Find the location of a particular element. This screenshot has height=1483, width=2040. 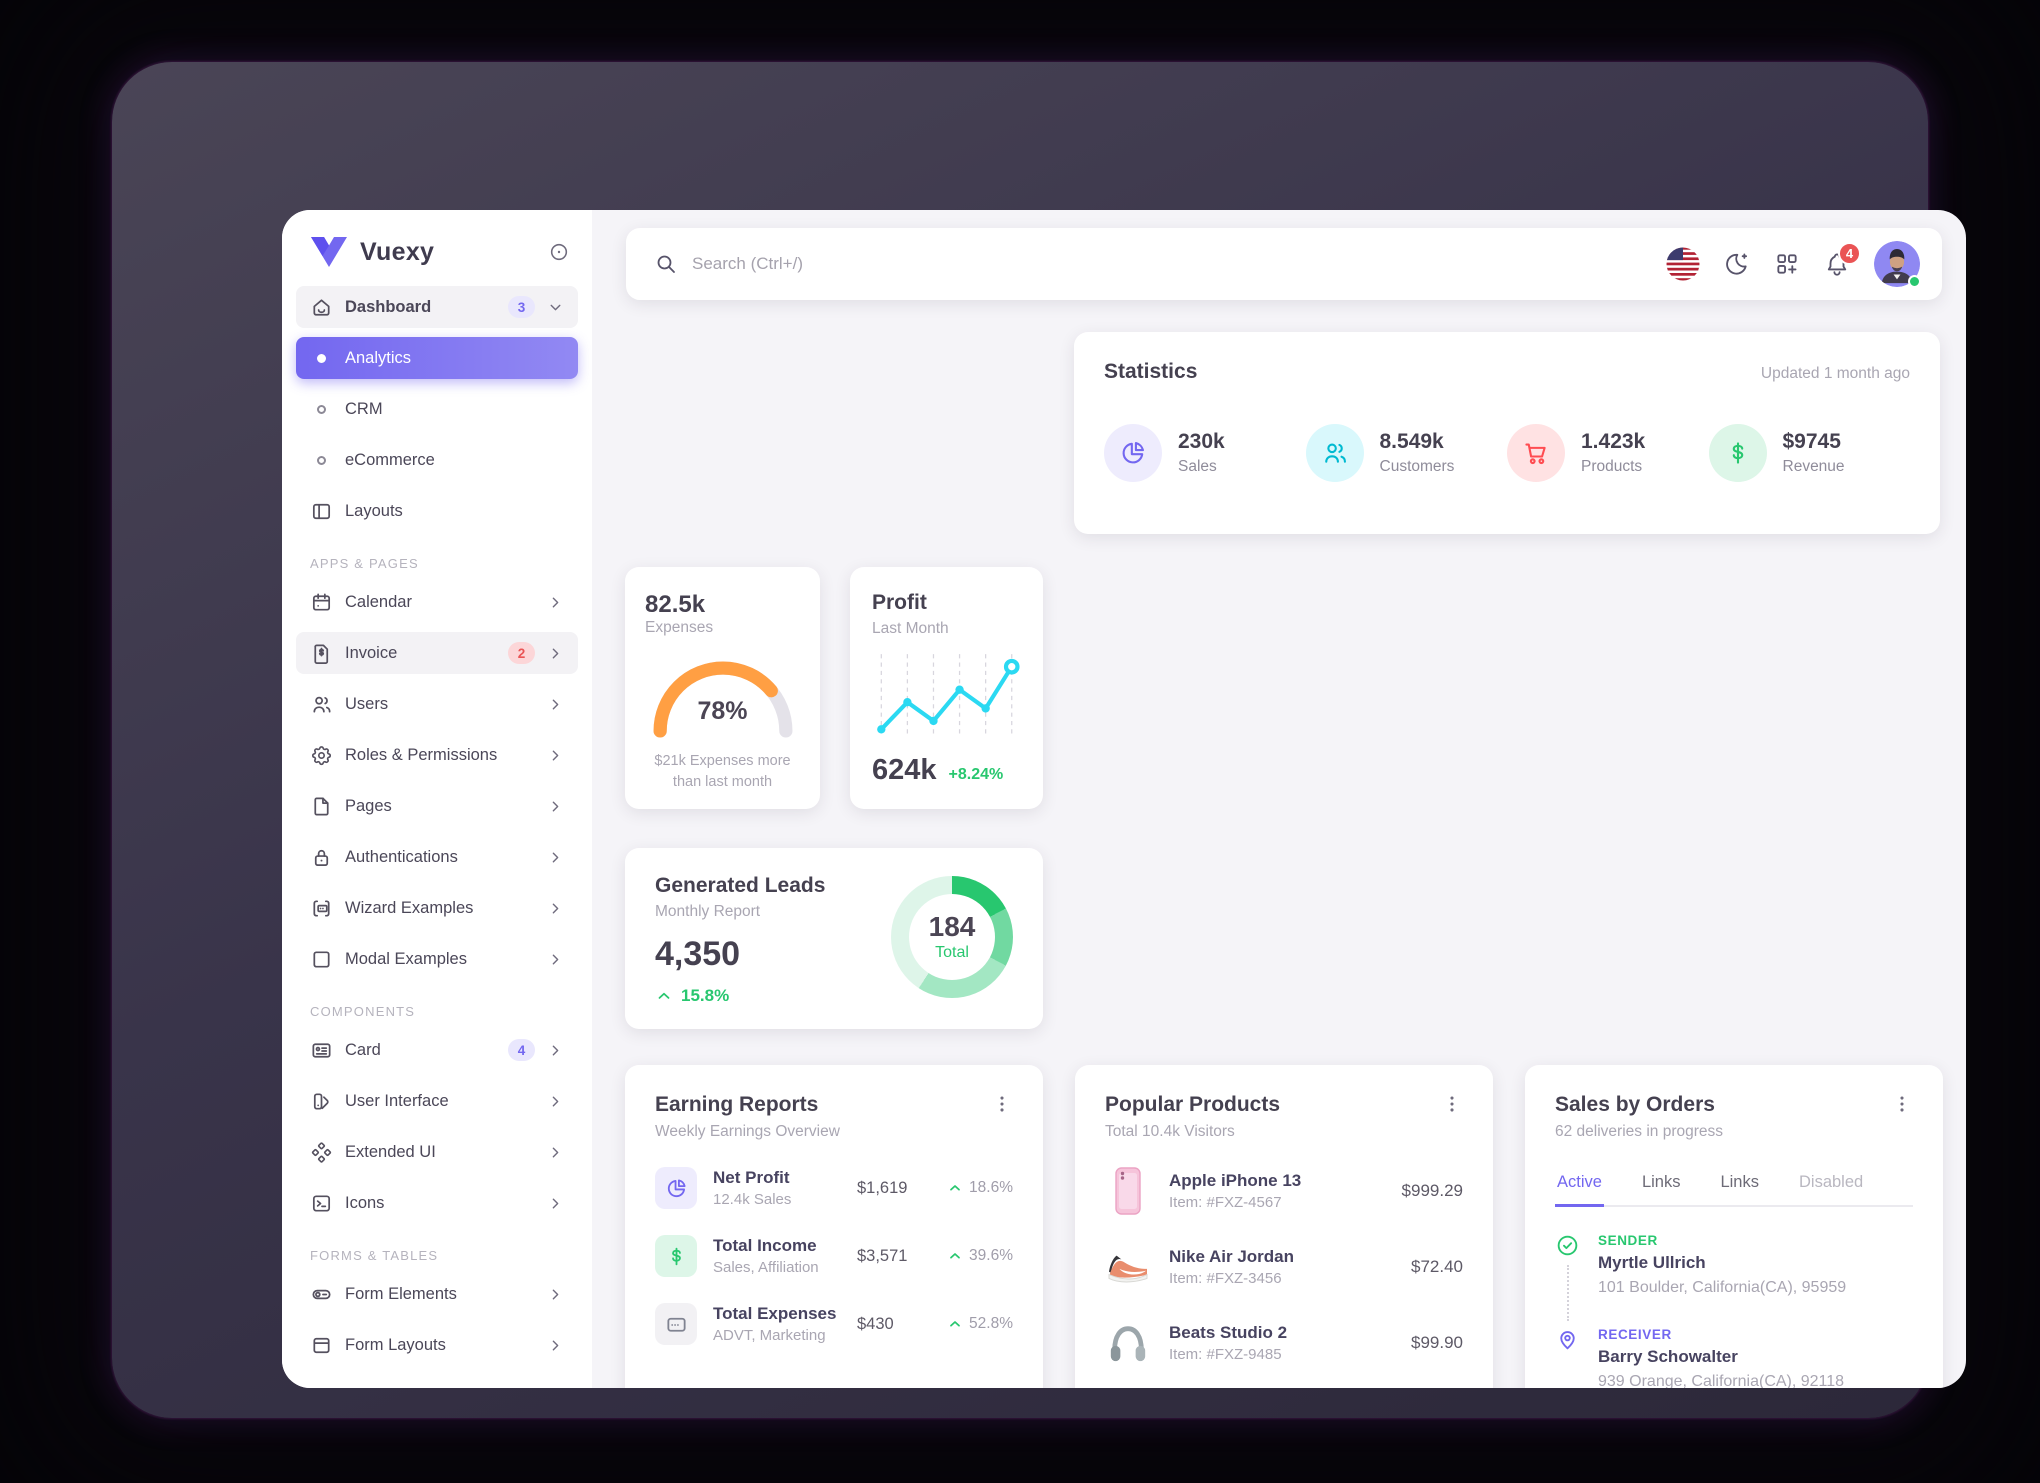

sidebar-item-analytics: Analytics is located at coordinates (437, 358).